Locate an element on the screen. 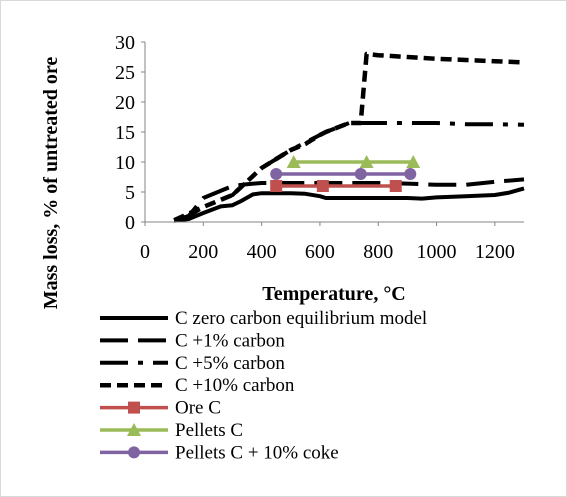  y-tick-label: 20 is located at coordinates (125, 103).